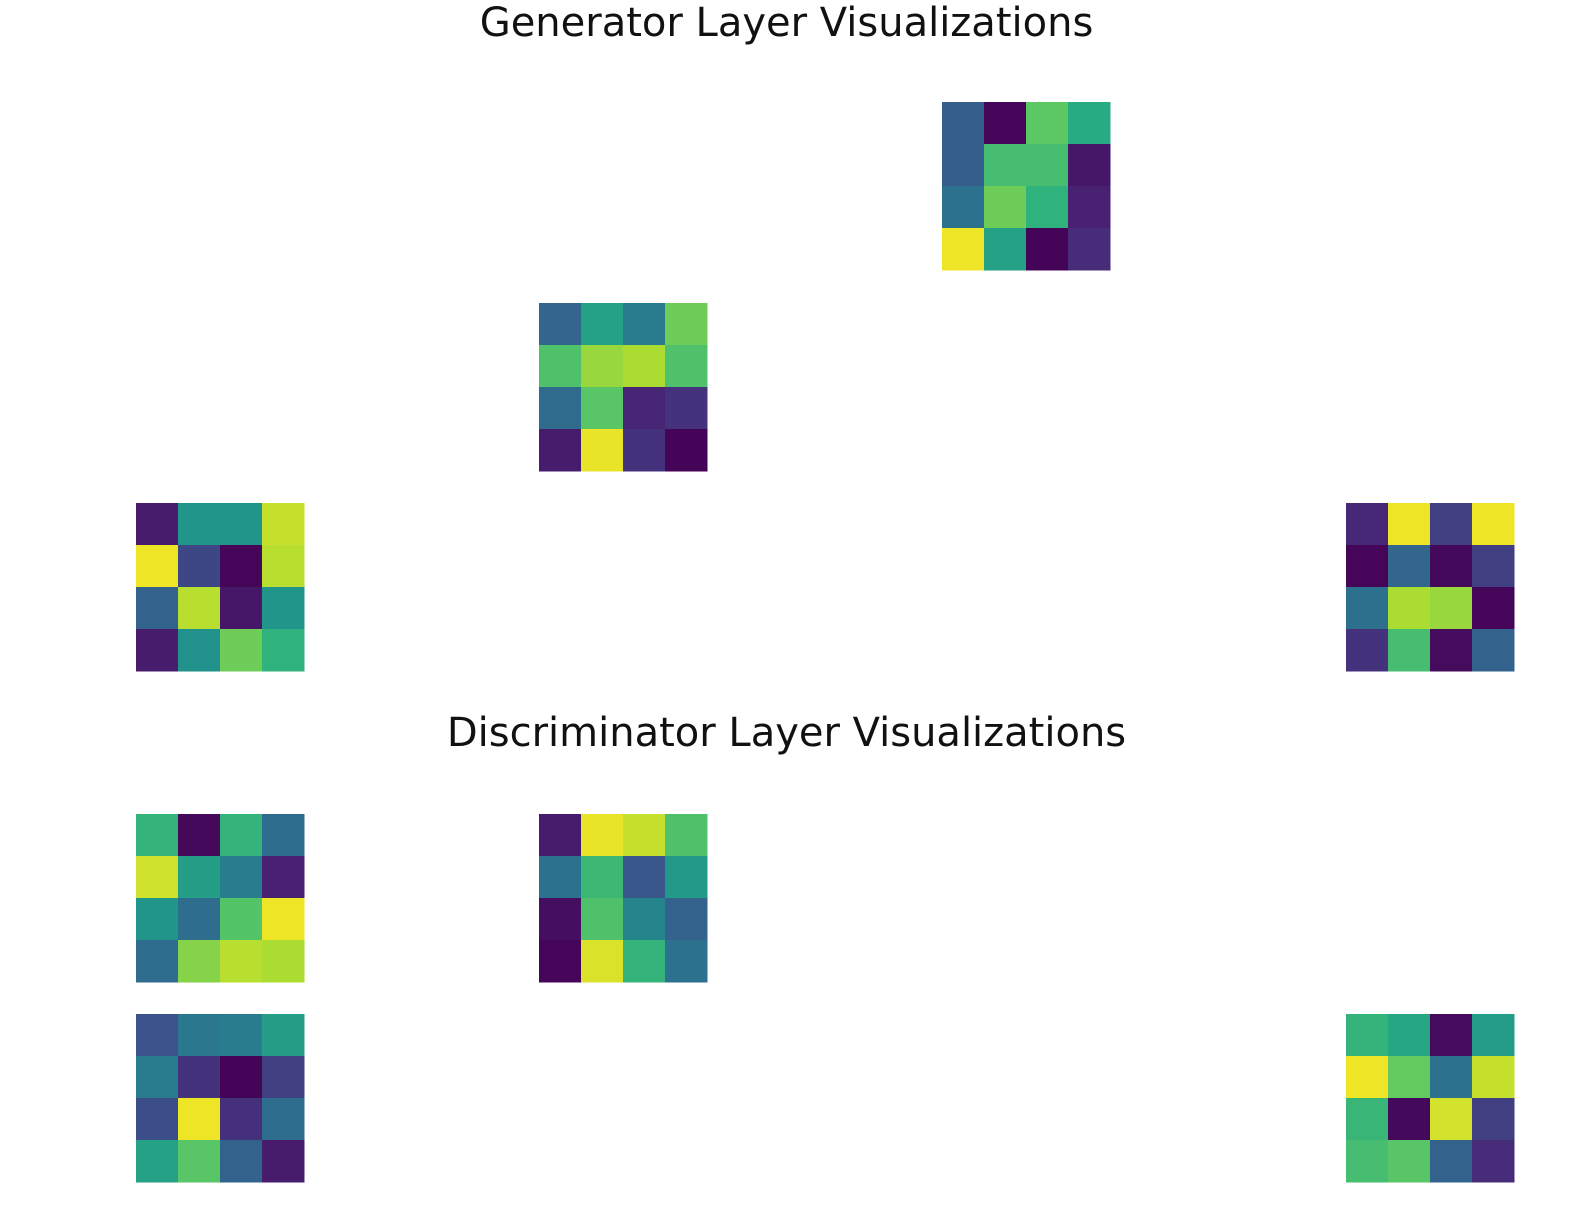 The height and width of the screenshot is (1226, 1573). I want to click on heatmap-cell-gen-3-r2-c0, so click(157, 608).